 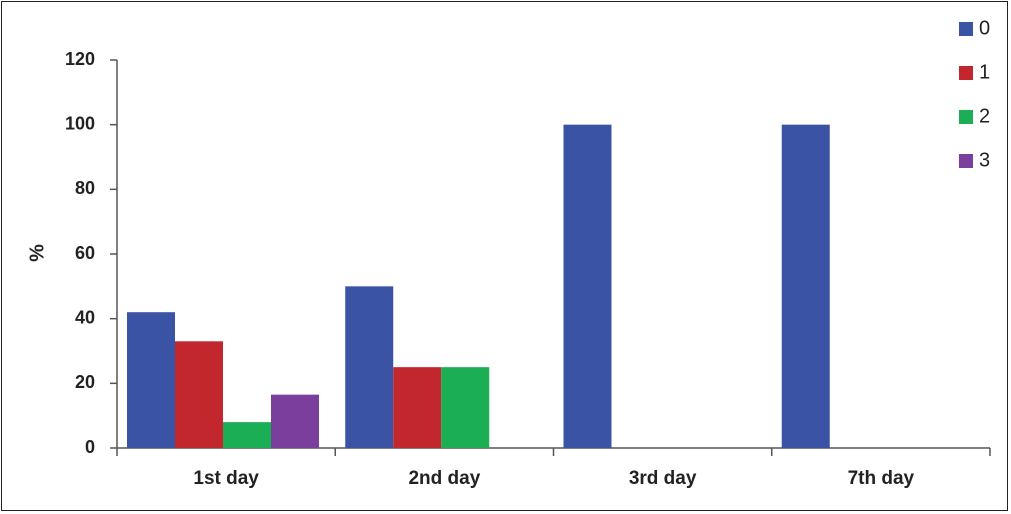 What do you see at coordinates (984, 116) in the screenshot?
I see `legend-label: 2` at bounding box center [984, 116].